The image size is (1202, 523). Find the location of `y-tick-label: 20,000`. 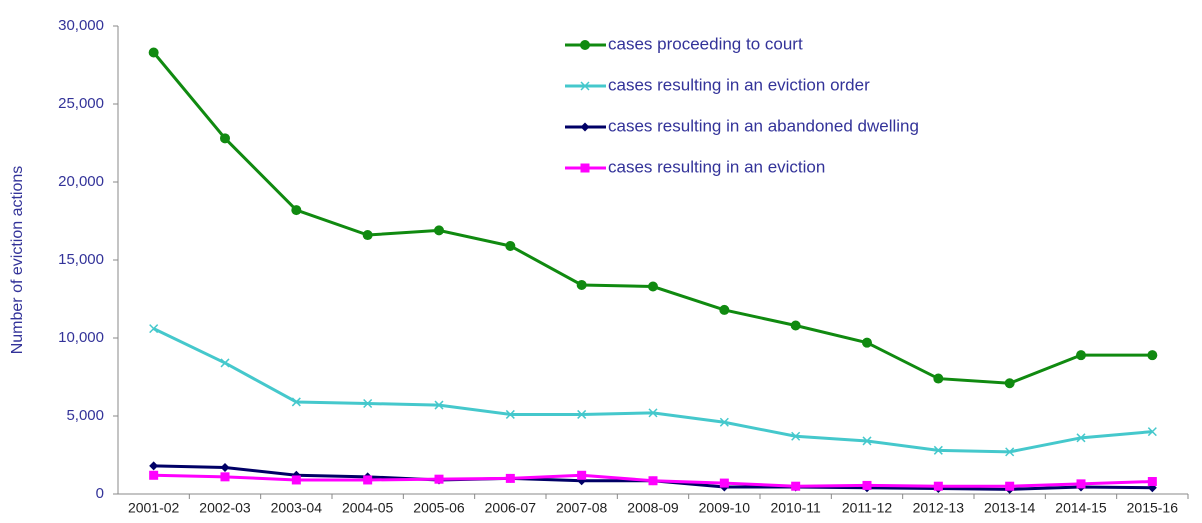

y-tick-label: 20,000 is located at coordinates (81, 181).